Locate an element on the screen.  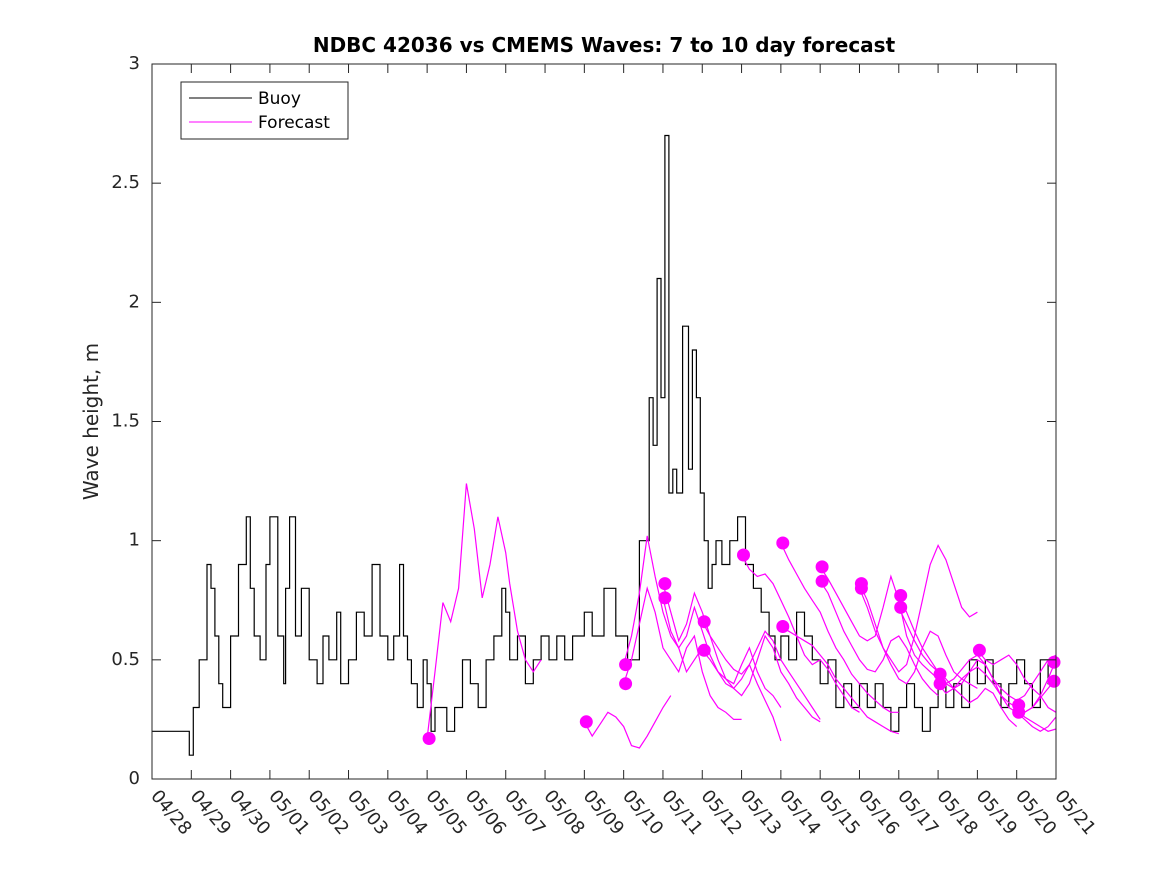
legend-forecast-label: Forecast is located at coordinates (294, 123).